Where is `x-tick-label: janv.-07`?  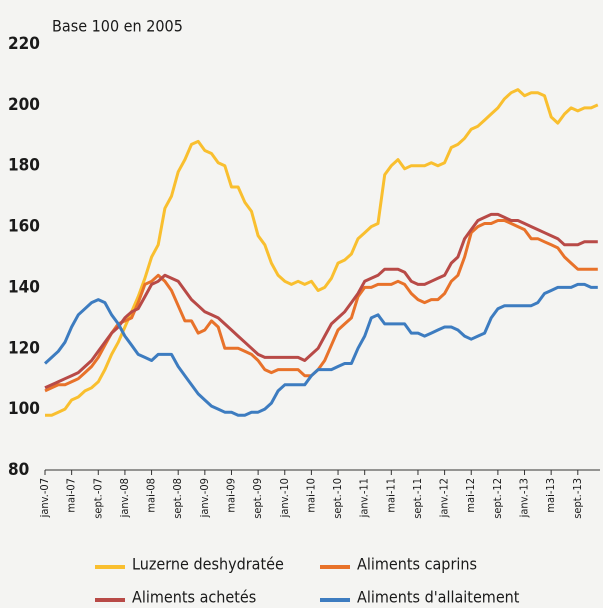
x-tick-label: janv.-07 is located at coordinates (44, 498).